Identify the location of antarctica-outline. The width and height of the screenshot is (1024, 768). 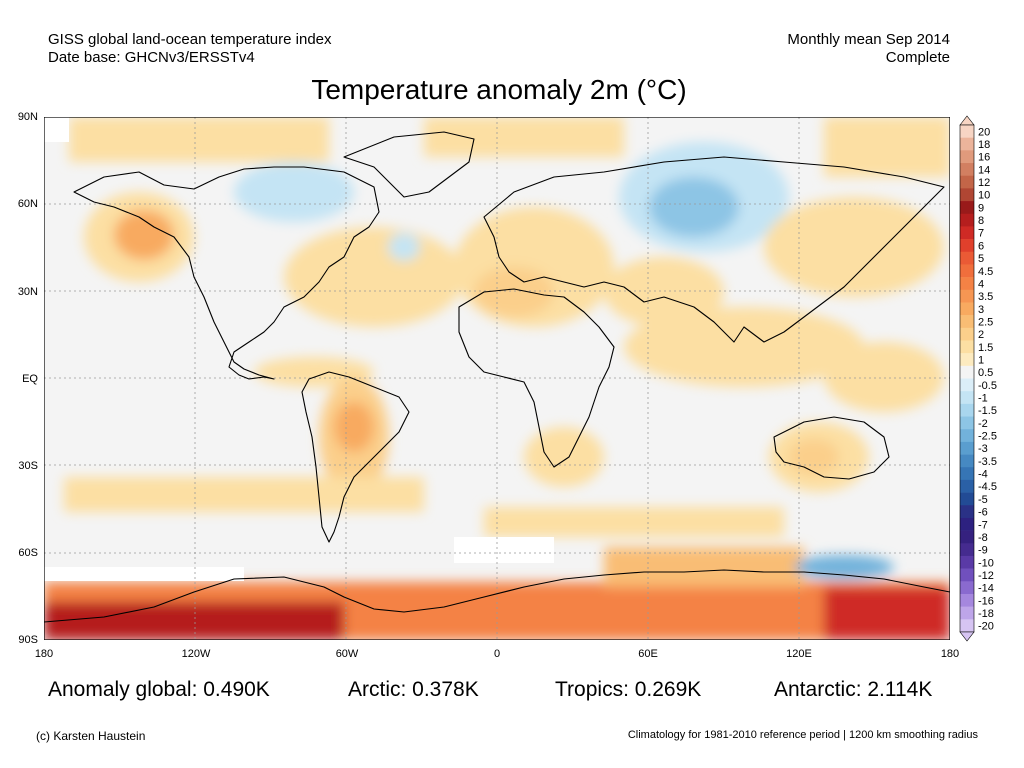
(497, 596).